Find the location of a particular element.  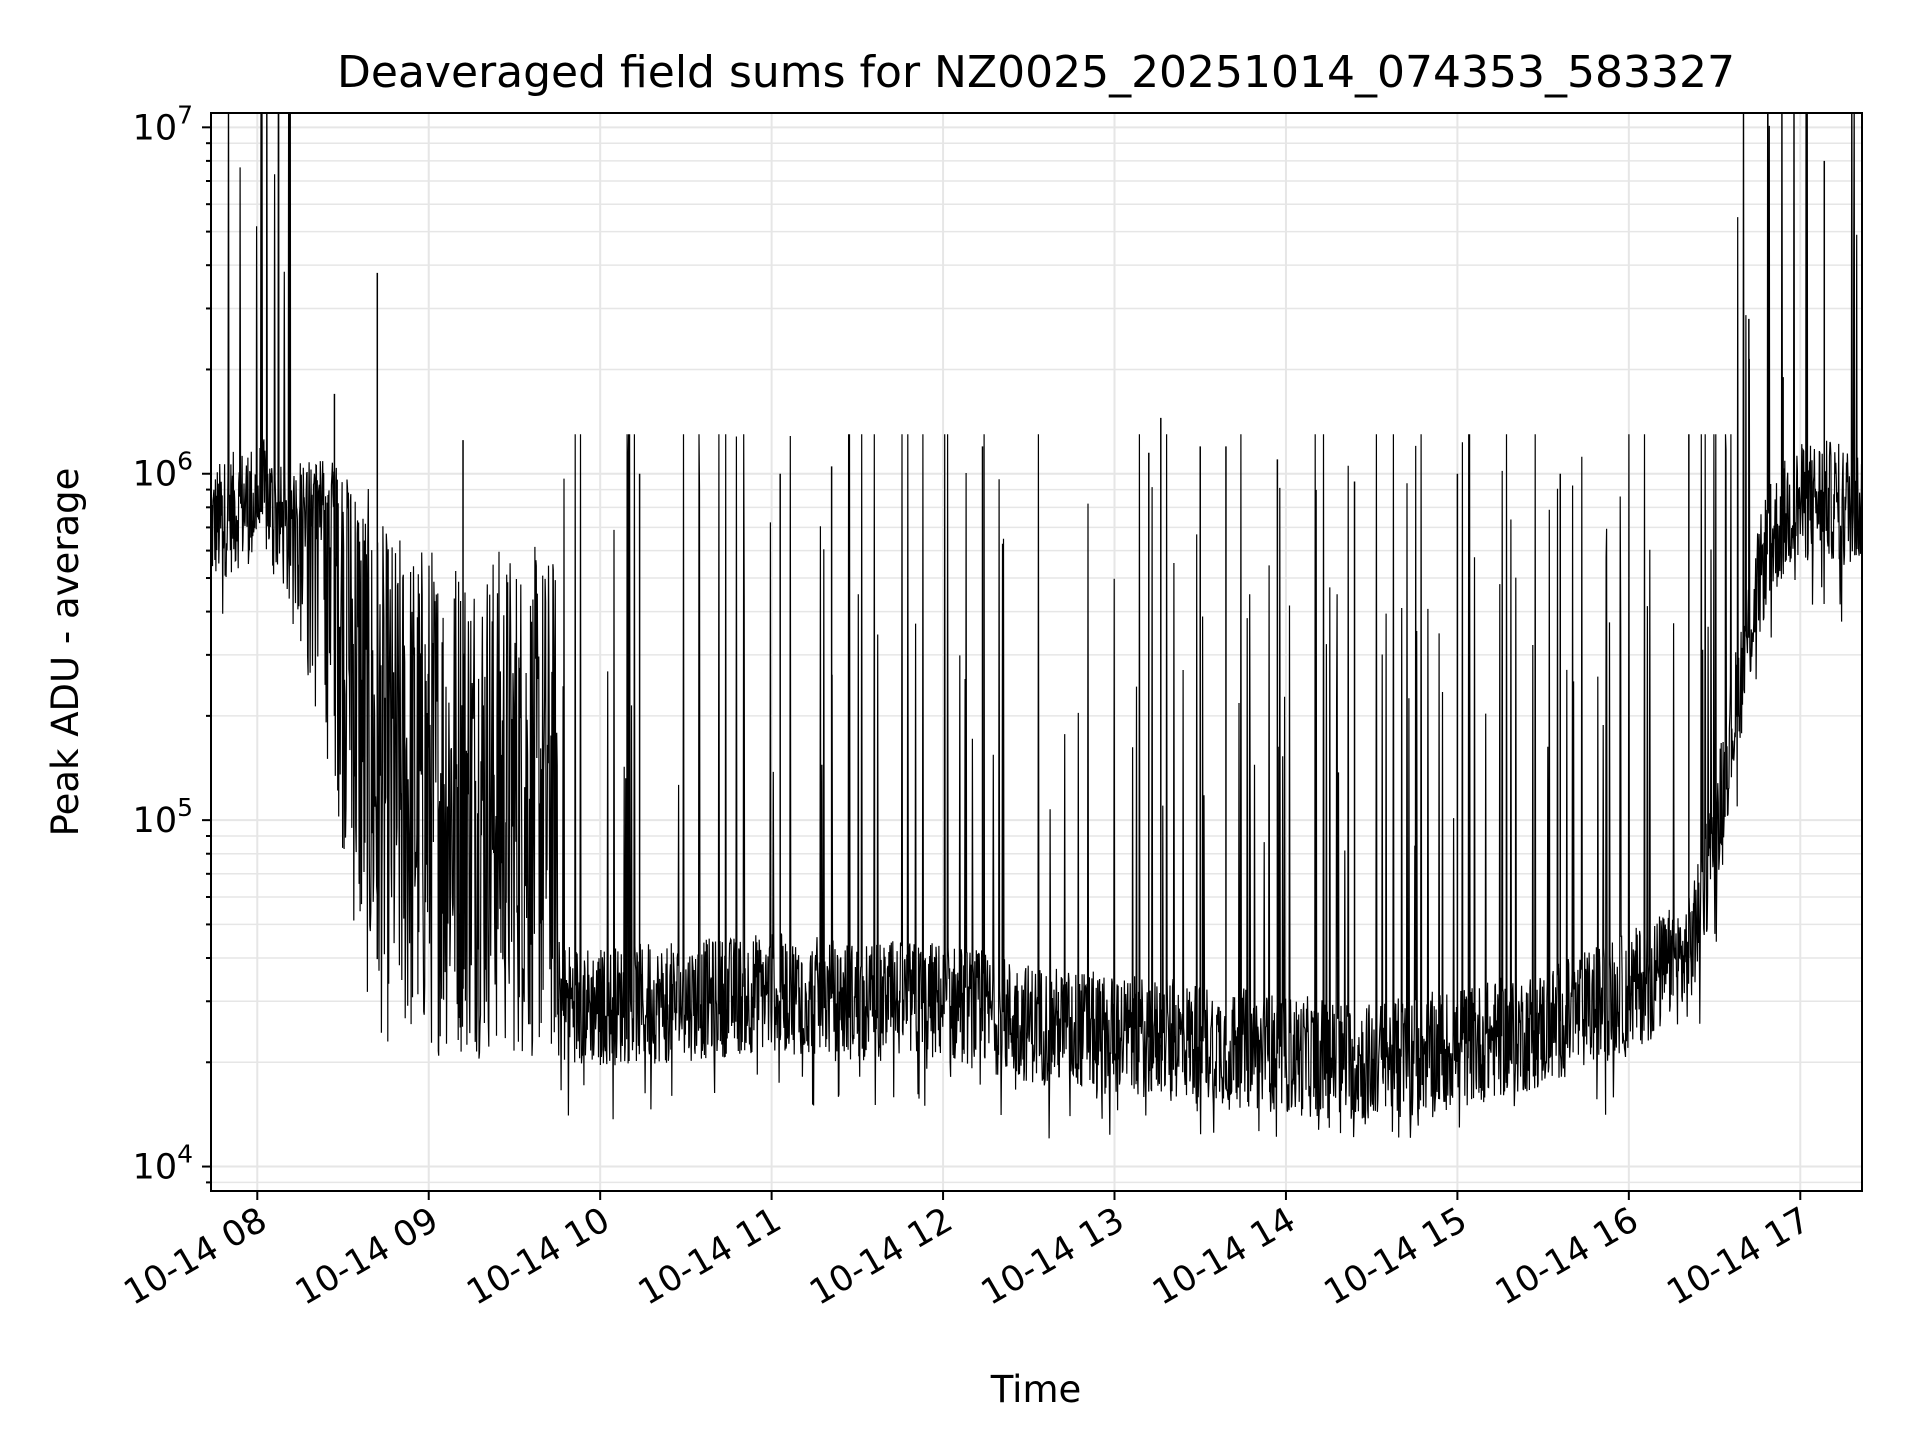

y-tick-label: 10⁴ is located at coordinates (163, 1164).